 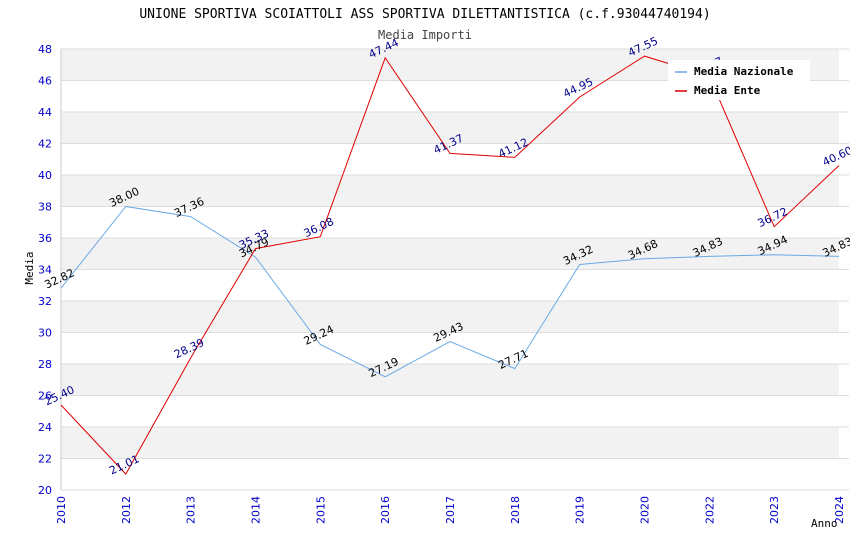 What do you see at coordinates (45, 81) in the screenshot?
I see `y-tick-label: 46` at bounding box center [45, 81].